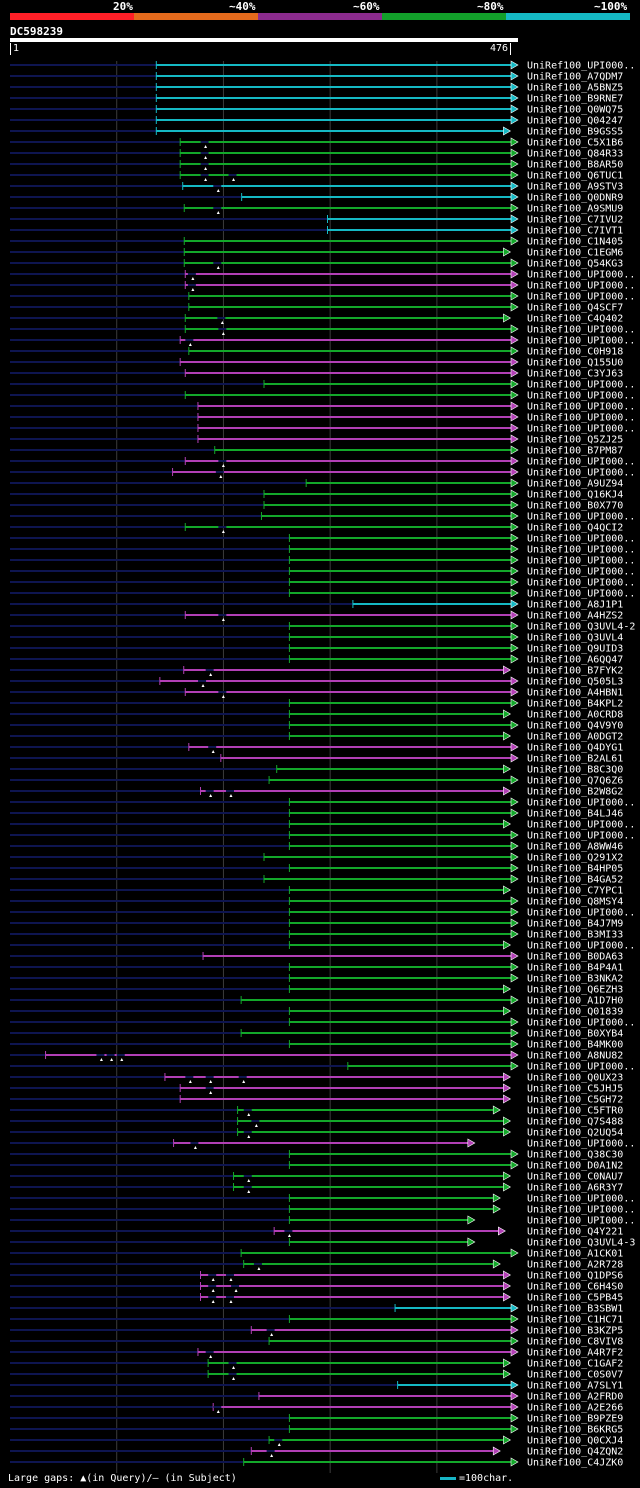 The height and width of the screenshot is (1488, 640). What do you see at coordinates (316, 968) in the screenshot?
I see `hit-row: UniRef100_B4P4A1` at bounding box center [316, 968].